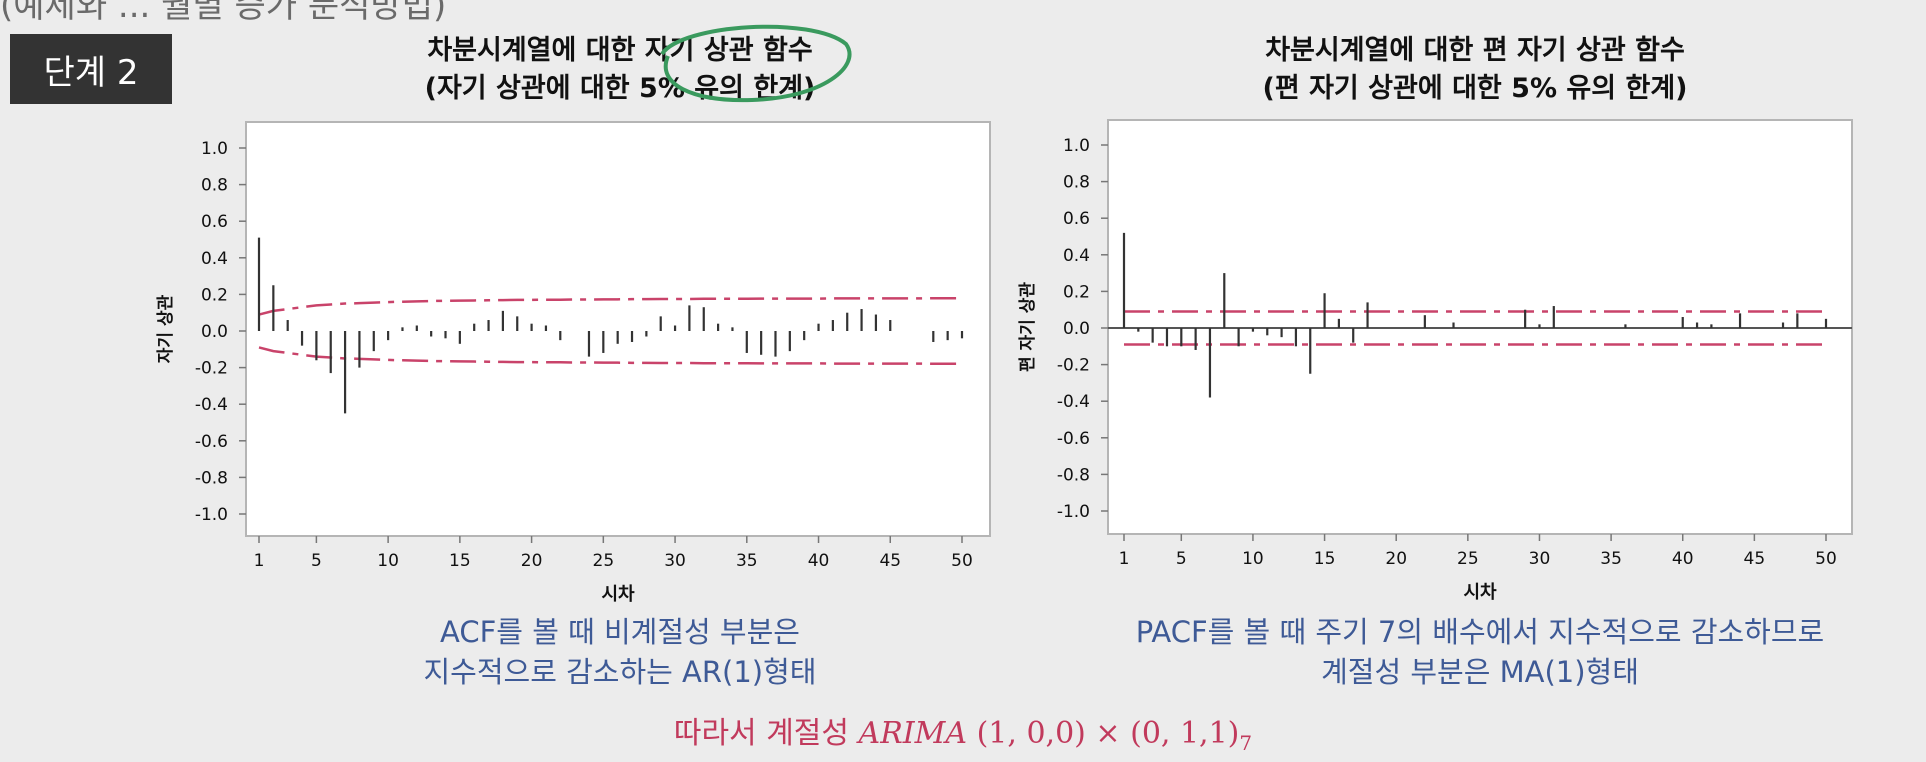  I want to click on acf-x-tick-label: 45, so click(890, 561).